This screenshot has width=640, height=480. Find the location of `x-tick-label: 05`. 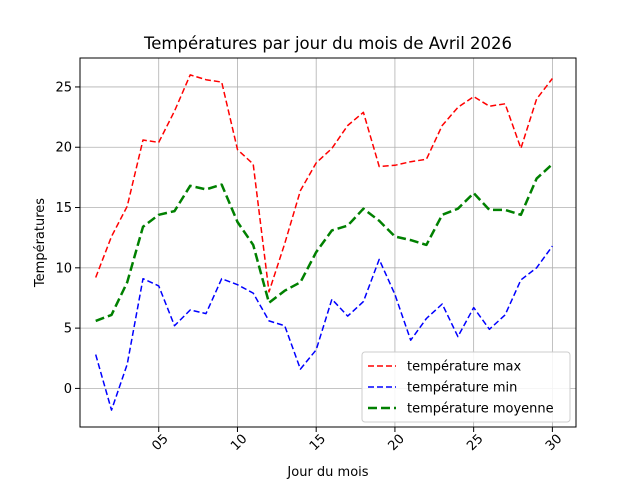

x-tick-label: 05 is located at coordinates (160, 443).